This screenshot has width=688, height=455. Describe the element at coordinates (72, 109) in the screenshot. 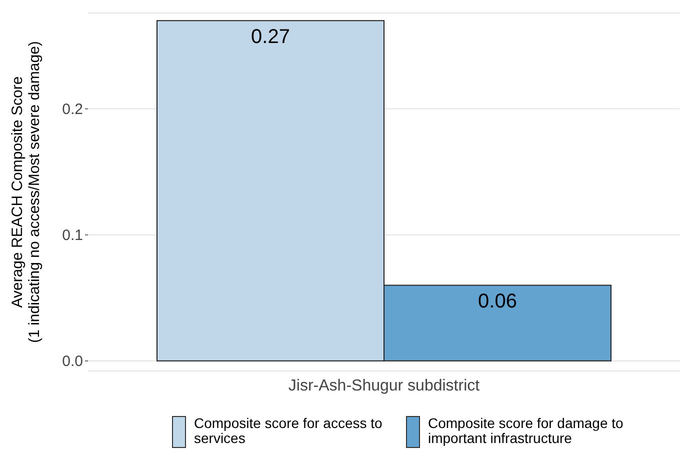

I see `y-tick-label: 0.2` at that location.